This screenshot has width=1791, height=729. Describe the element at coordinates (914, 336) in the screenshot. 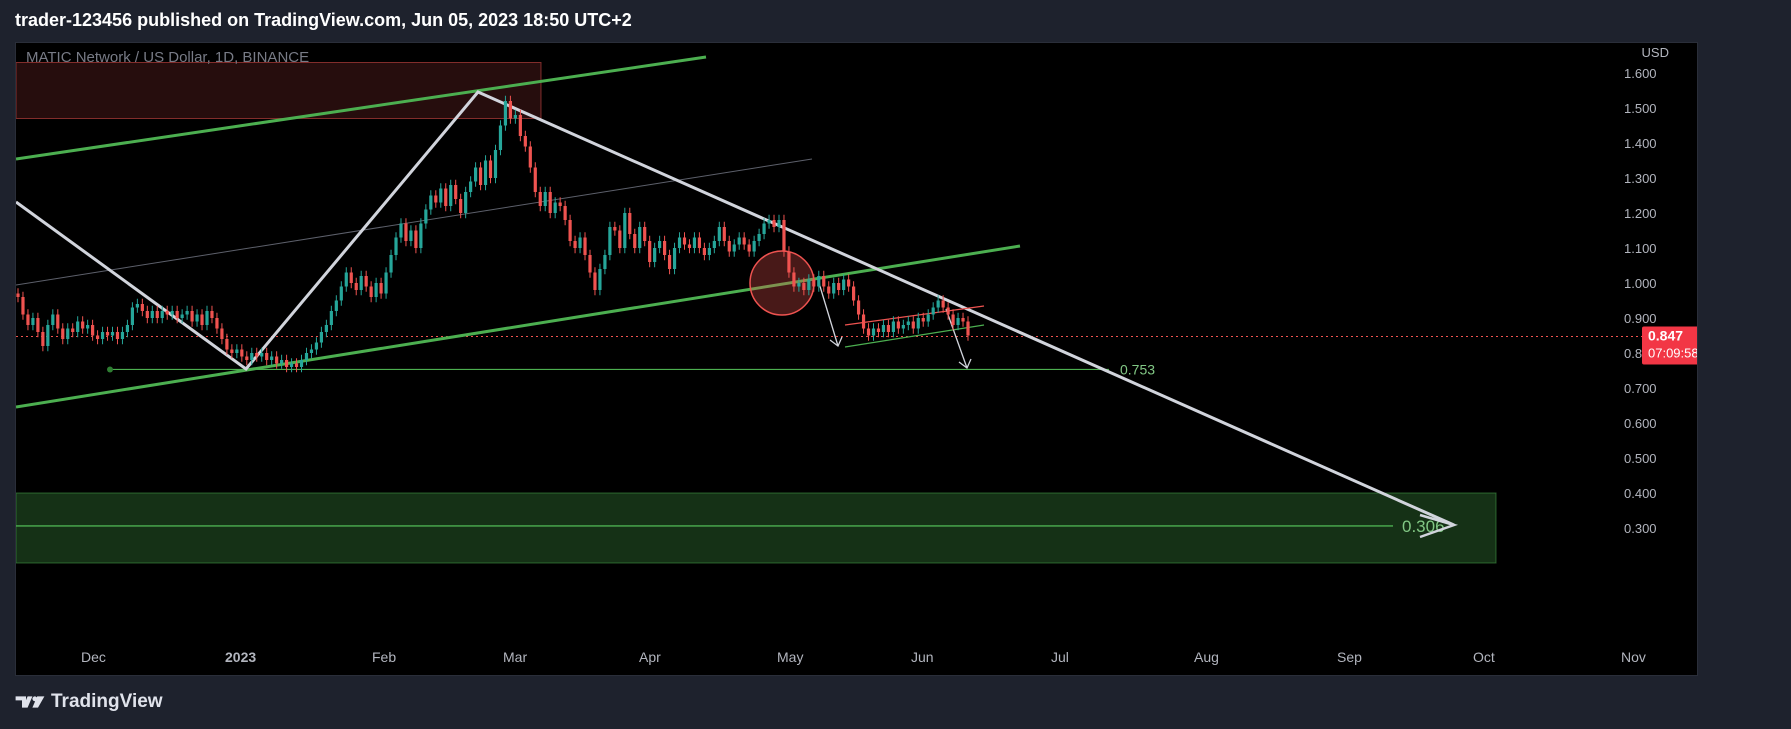

I see `flag-lower-line` at that location.